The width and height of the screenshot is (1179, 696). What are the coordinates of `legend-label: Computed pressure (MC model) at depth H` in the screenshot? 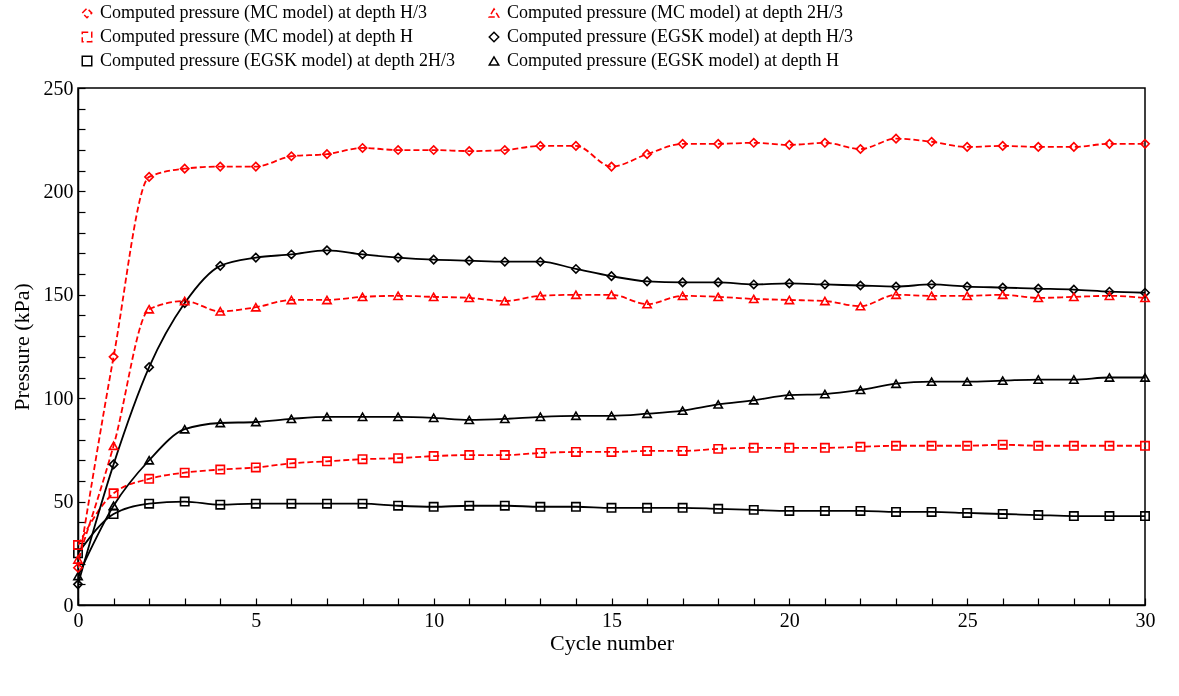 It's located at (256, 36).